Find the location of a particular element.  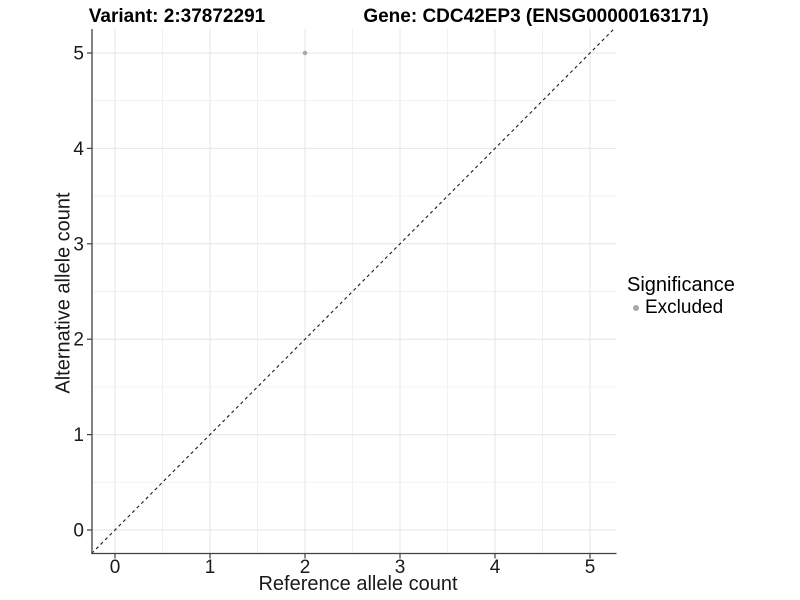

x-tick-label: 2 is located at coordinates (305, 567).